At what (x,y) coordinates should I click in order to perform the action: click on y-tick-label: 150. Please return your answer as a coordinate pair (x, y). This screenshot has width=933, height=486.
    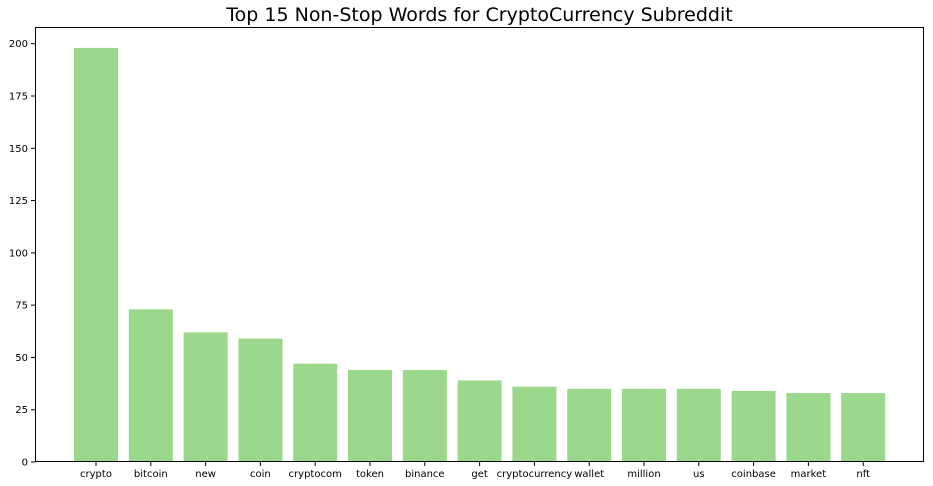
    Looking at the image, I should click on (18, 149).